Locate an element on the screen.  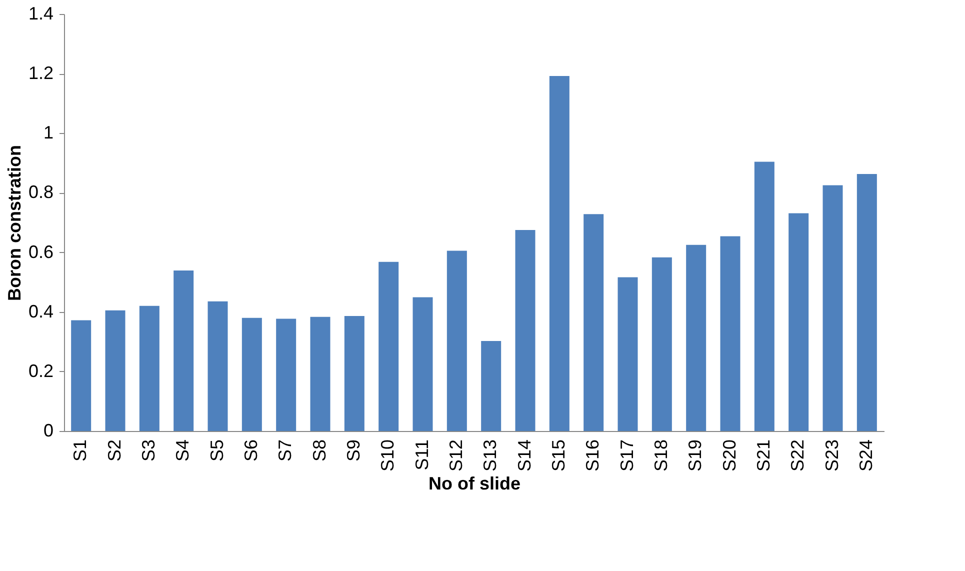
y-tick-label: 1 is located at coordinates (48, 132).